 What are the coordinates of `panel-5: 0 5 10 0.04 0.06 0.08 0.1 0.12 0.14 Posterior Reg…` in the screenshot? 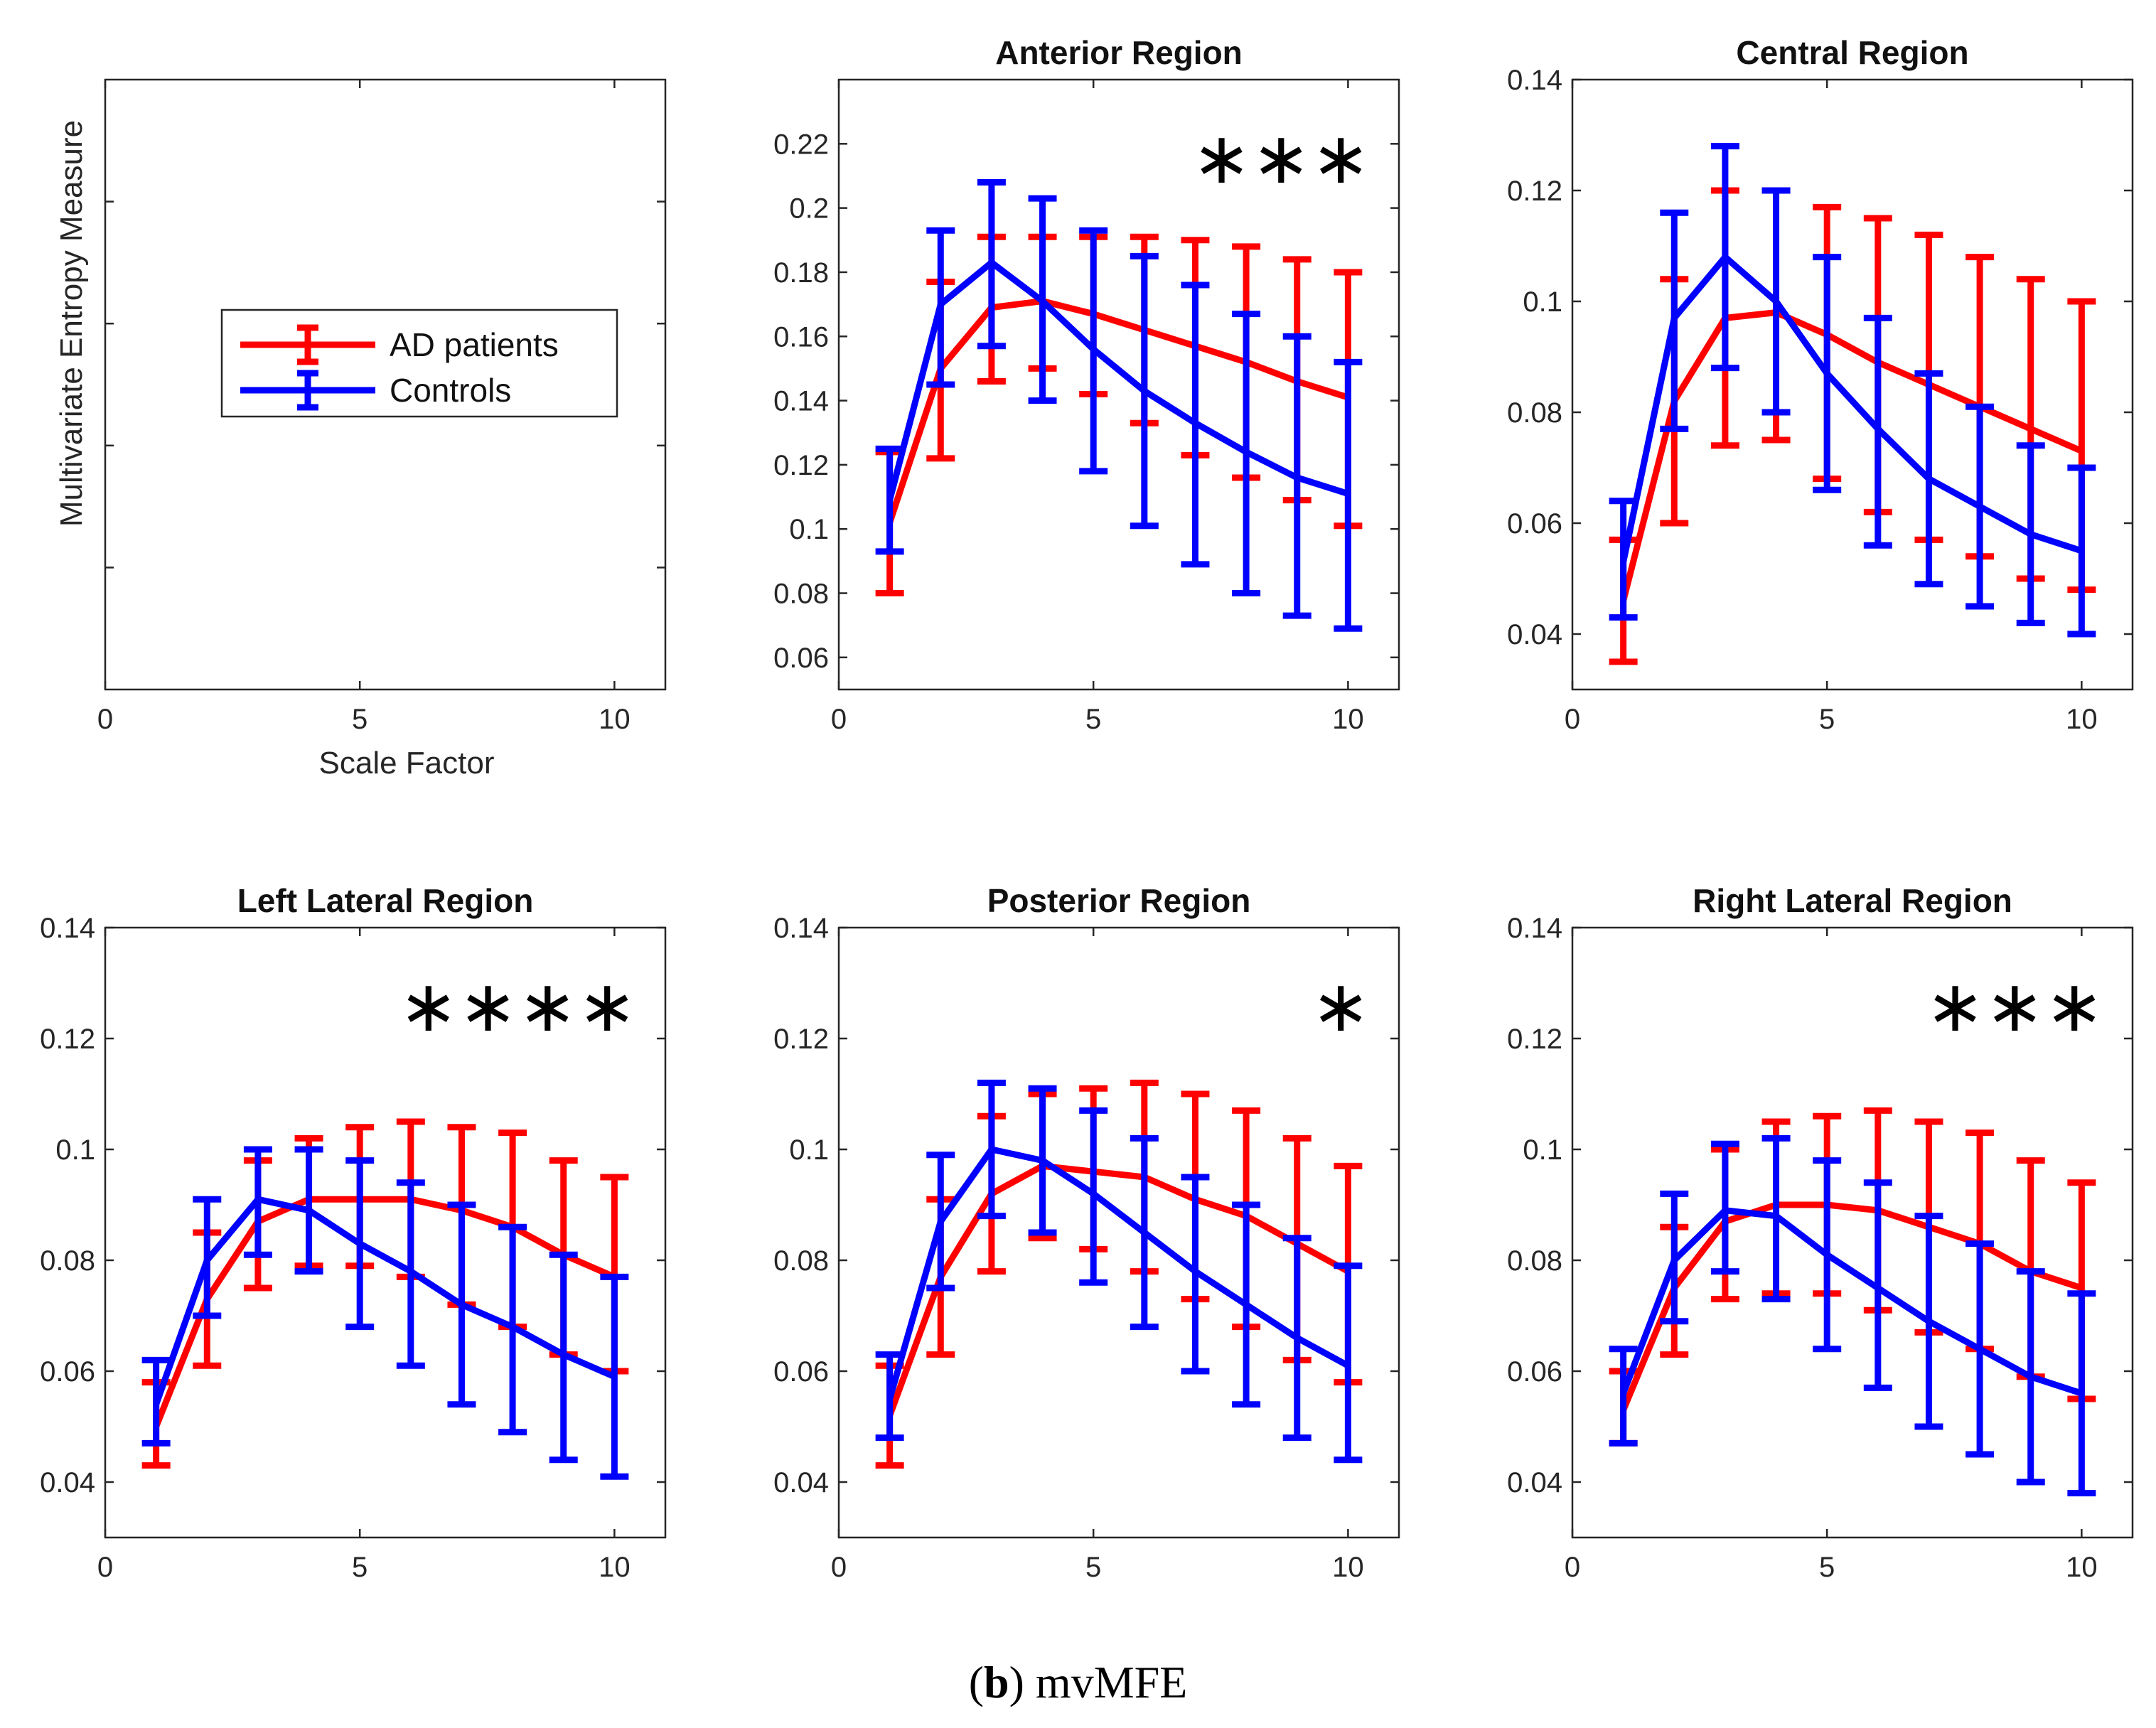 It's located at (1086, 1232).